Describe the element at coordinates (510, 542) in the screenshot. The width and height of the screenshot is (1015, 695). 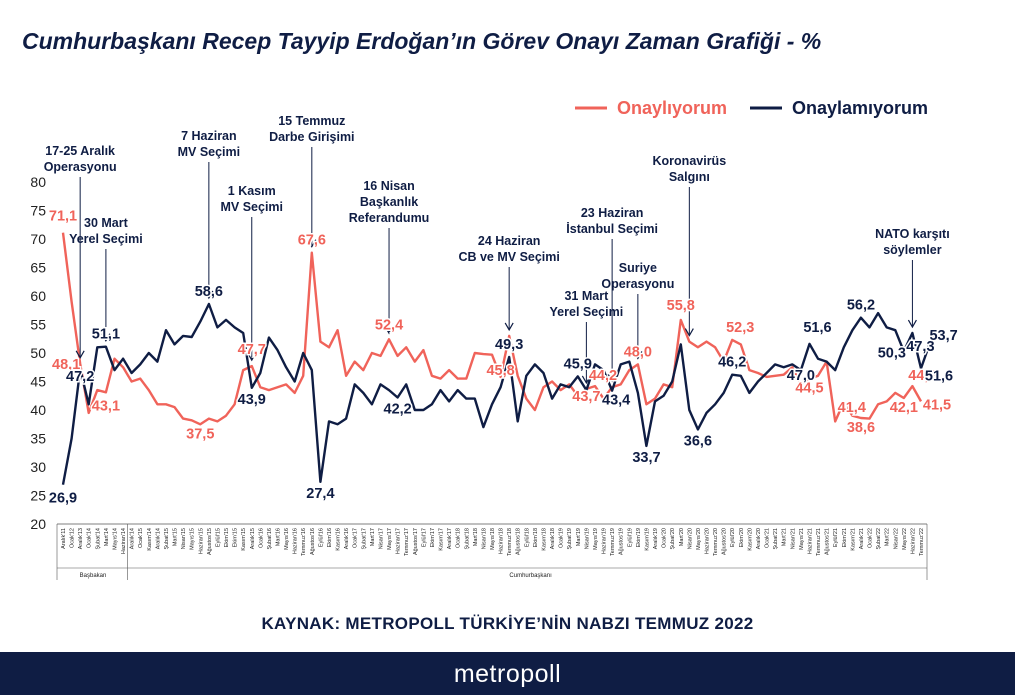
I see `x-tick-label: Temmuz'18` at that location.